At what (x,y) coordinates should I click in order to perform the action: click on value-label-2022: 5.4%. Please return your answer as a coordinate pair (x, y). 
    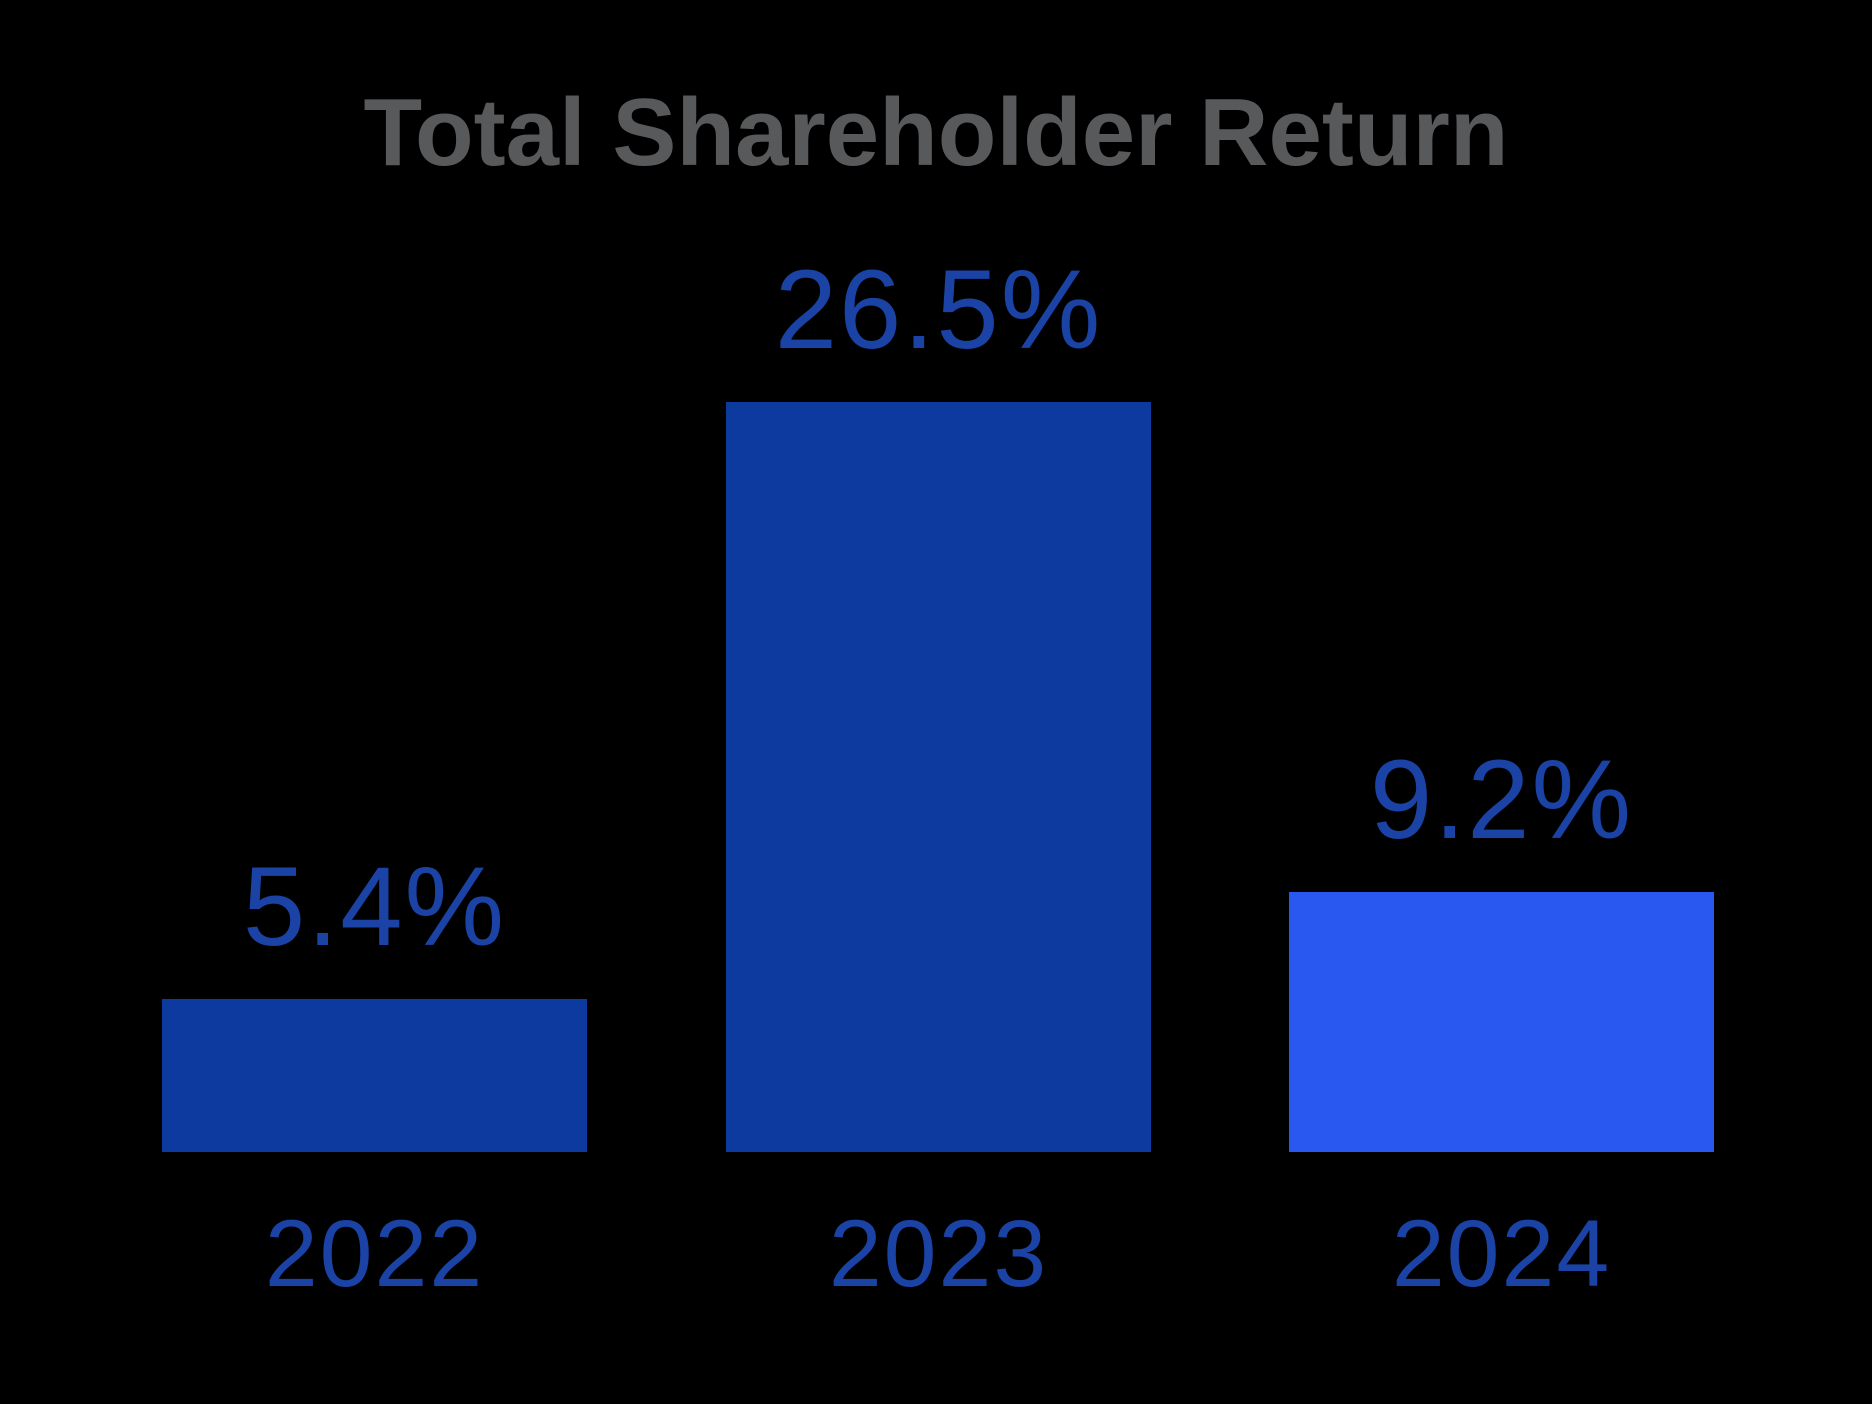
    Looking at the image, I should click on (374, 906).